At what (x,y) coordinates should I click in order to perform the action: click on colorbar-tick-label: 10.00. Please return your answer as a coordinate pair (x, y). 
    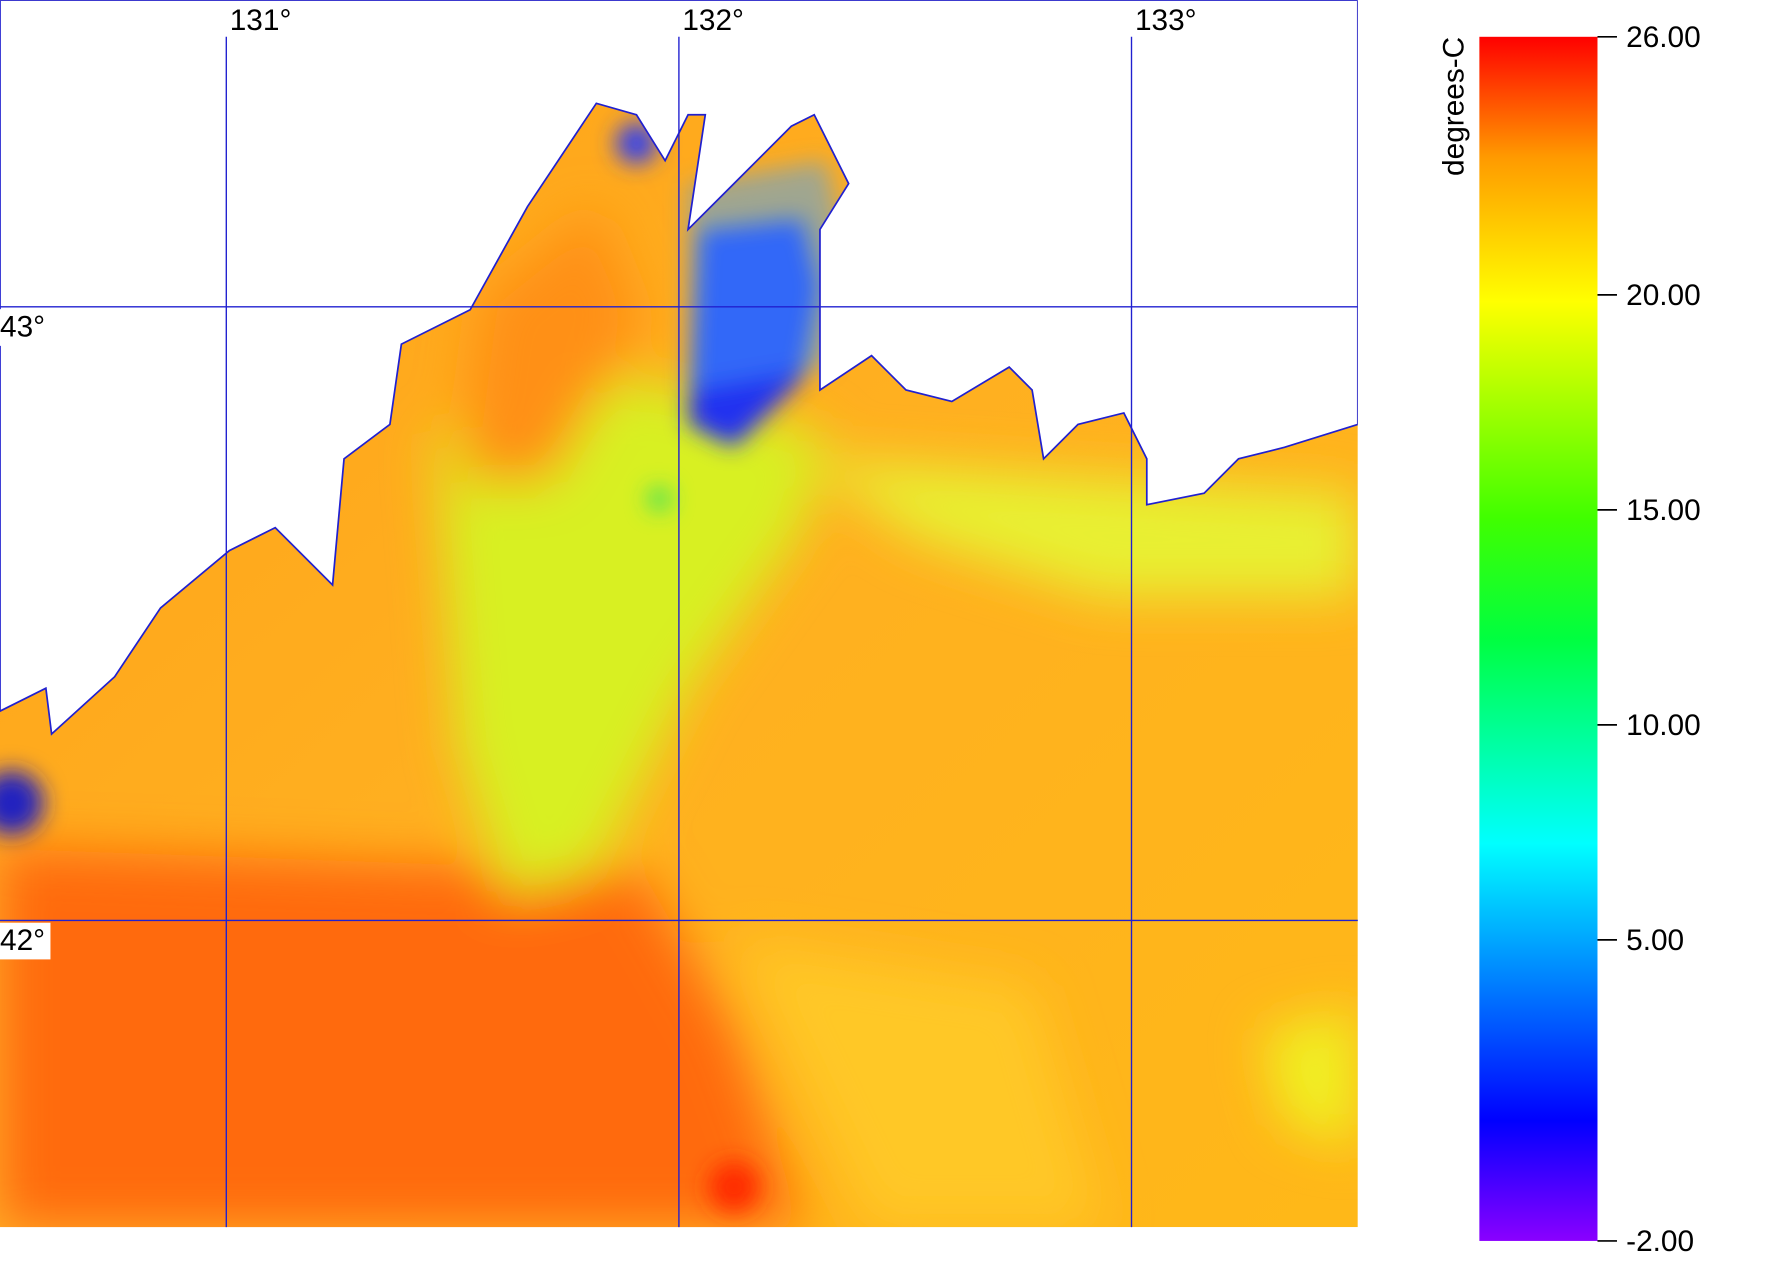
    Looking at the image, I should click on (1663, 725).